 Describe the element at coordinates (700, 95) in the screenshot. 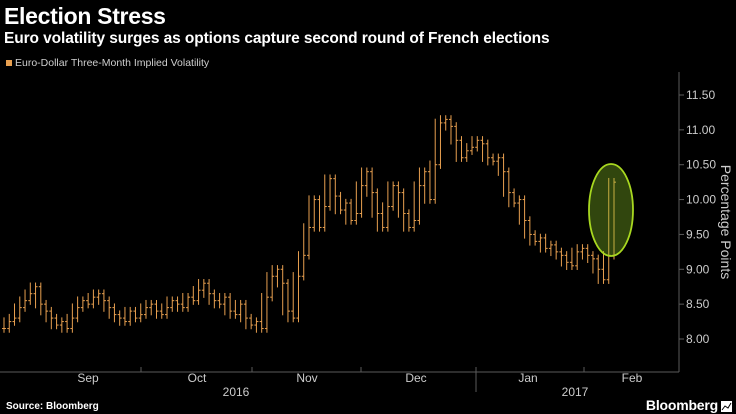

I see `y-tick-label: 11.50` at that location.